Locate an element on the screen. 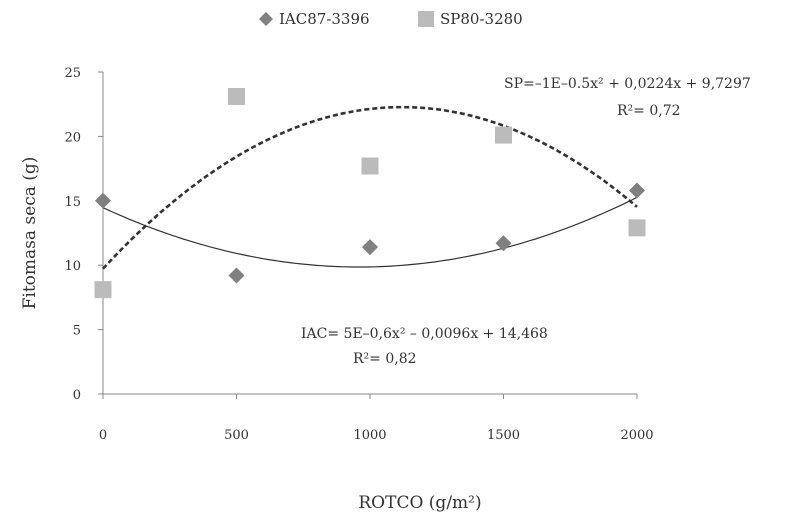  x-axis-title: ROTCO (g/m²) is located at coordinates (419, 503).